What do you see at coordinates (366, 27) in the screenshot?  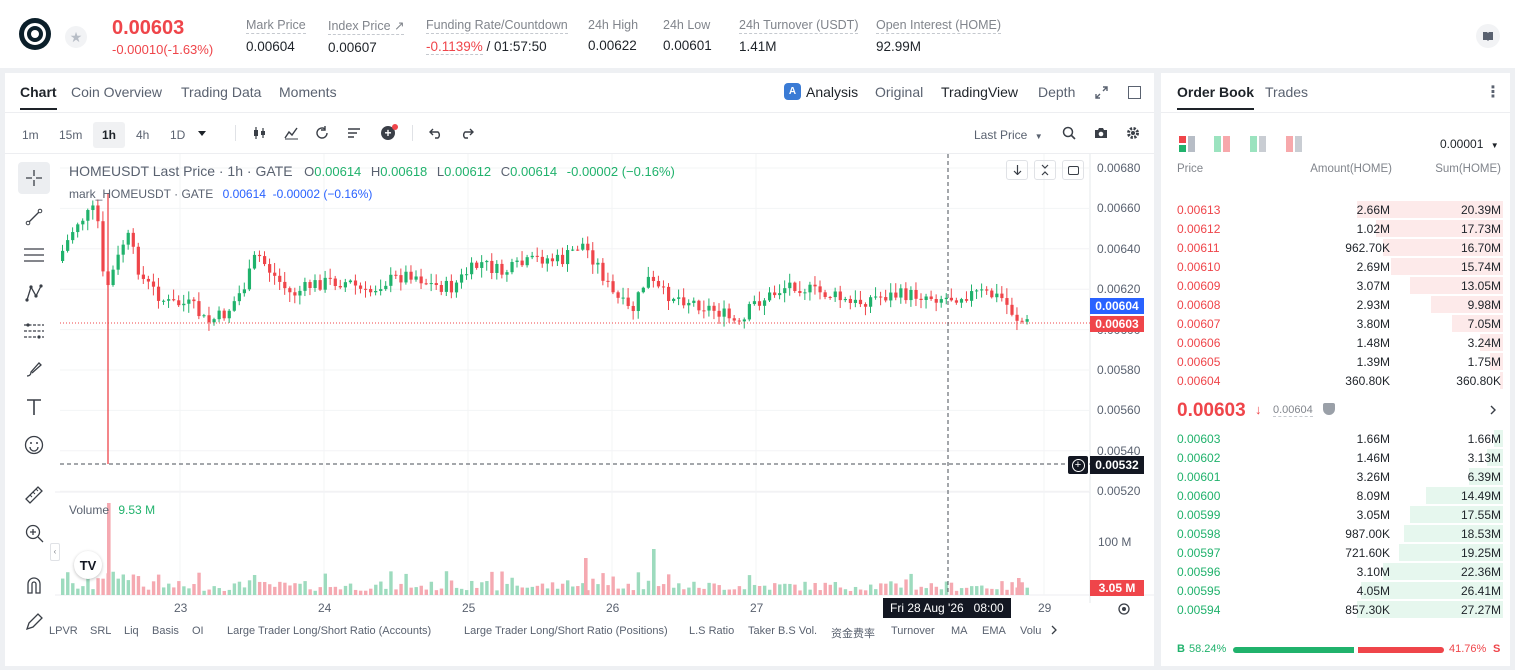 I see `stat-label: Index Price ↗` at bounding box center [366, 27].